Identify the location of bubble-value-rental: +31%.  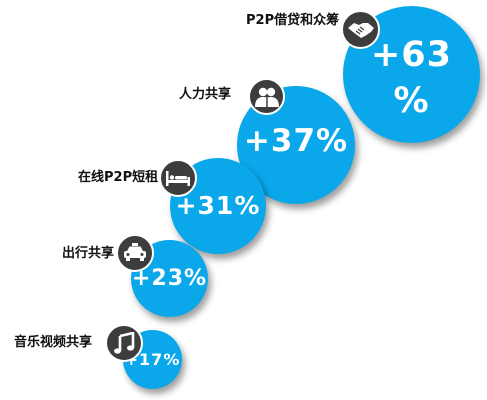
(218, 205).